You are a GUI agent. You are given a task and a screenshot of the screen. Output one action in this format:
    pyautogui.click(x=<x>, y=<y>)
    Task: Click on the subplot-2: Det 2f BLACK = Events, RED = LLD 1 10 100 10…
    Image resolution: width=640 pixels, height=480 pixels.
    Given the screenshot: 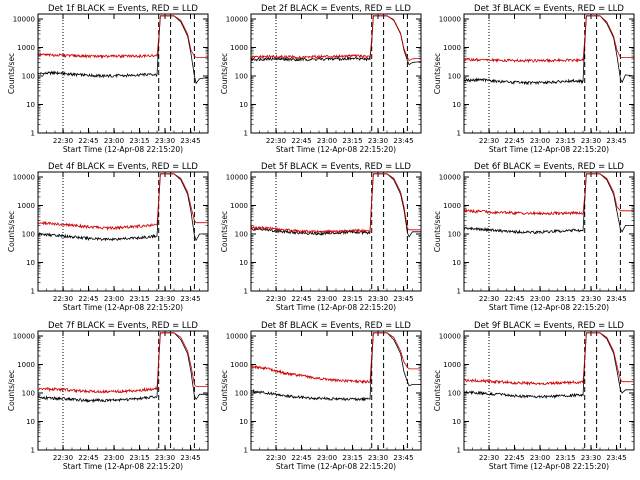 What is the action you would take?
    pyautogui.click(x=321, y=79)
    